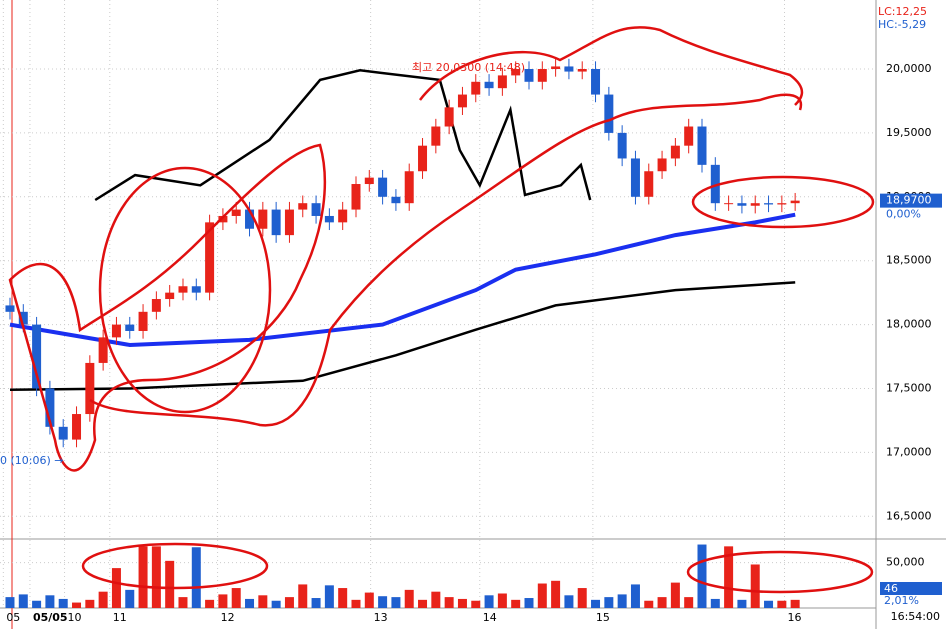  I want to click on y-tick-label: 20,0000, so click(909, 68).